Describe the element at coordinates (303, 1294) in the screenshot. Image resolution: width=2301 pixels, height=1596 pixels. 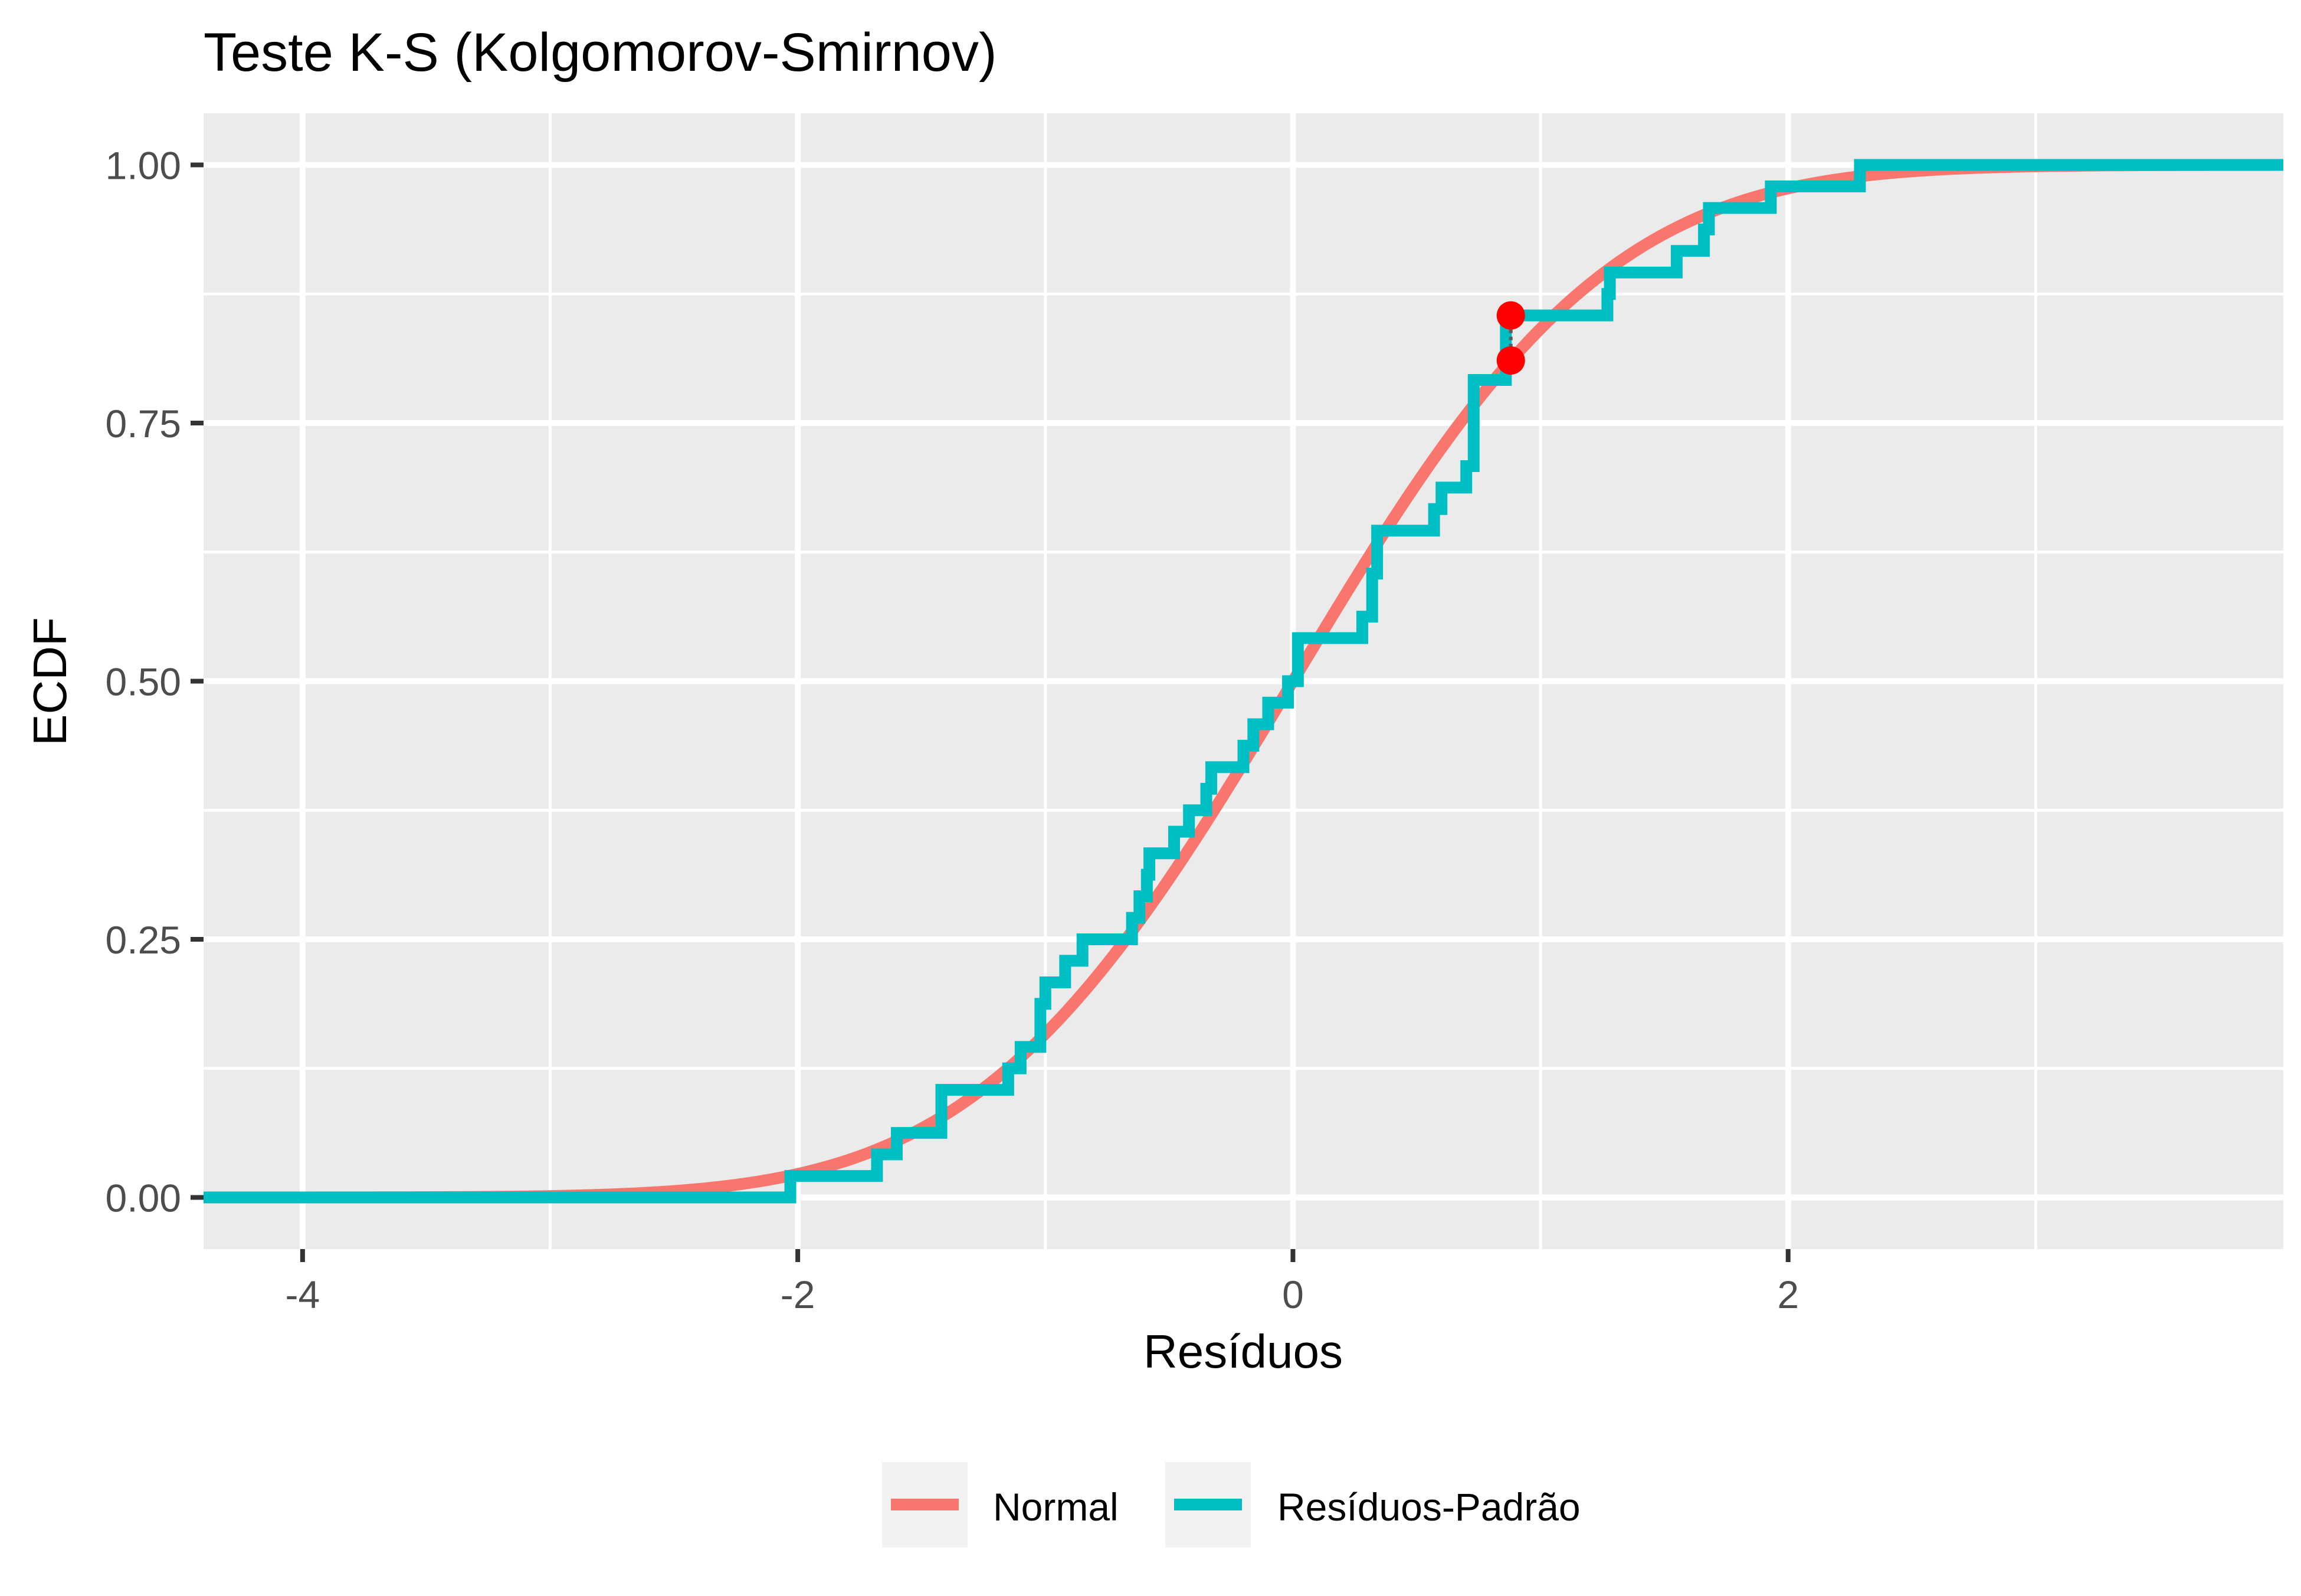
I see `x-tick-label: -4` at that location.